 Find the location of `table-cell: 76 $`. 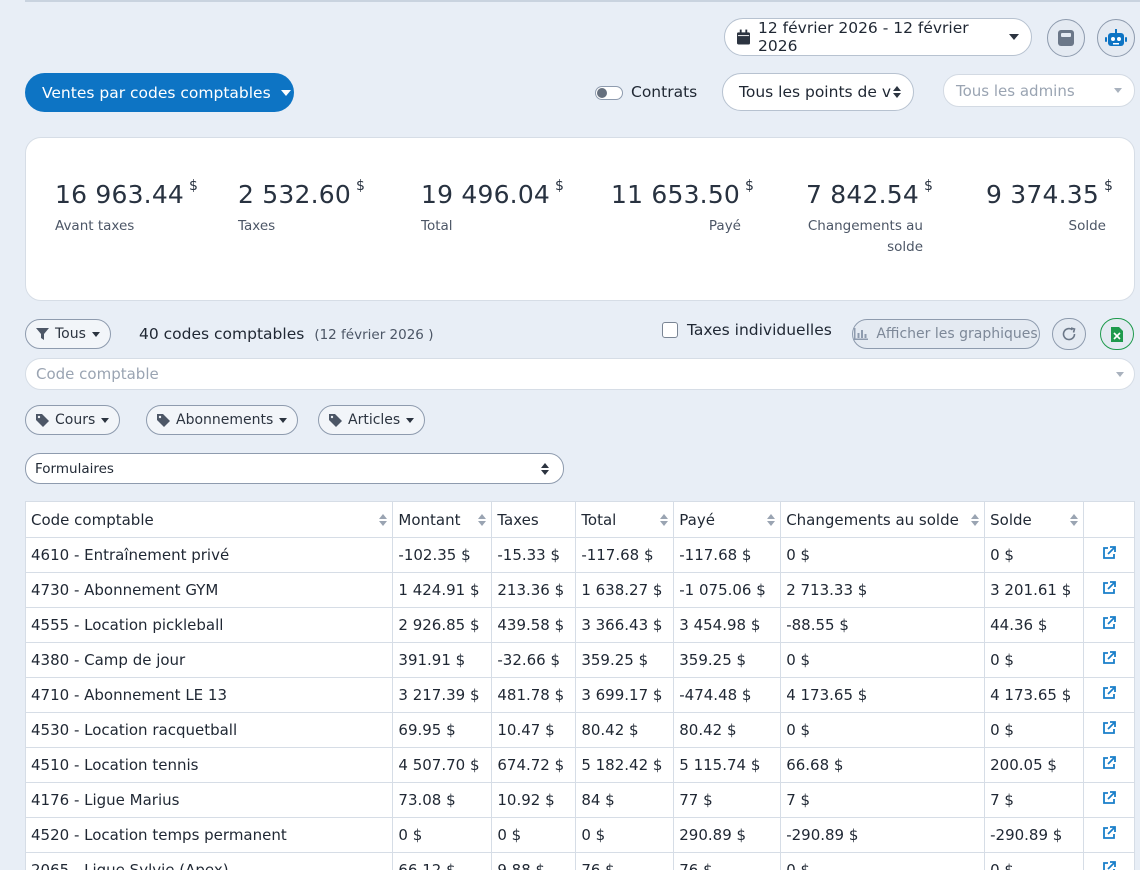

table-cell: 76 $ is located at coordinates (625, 861).